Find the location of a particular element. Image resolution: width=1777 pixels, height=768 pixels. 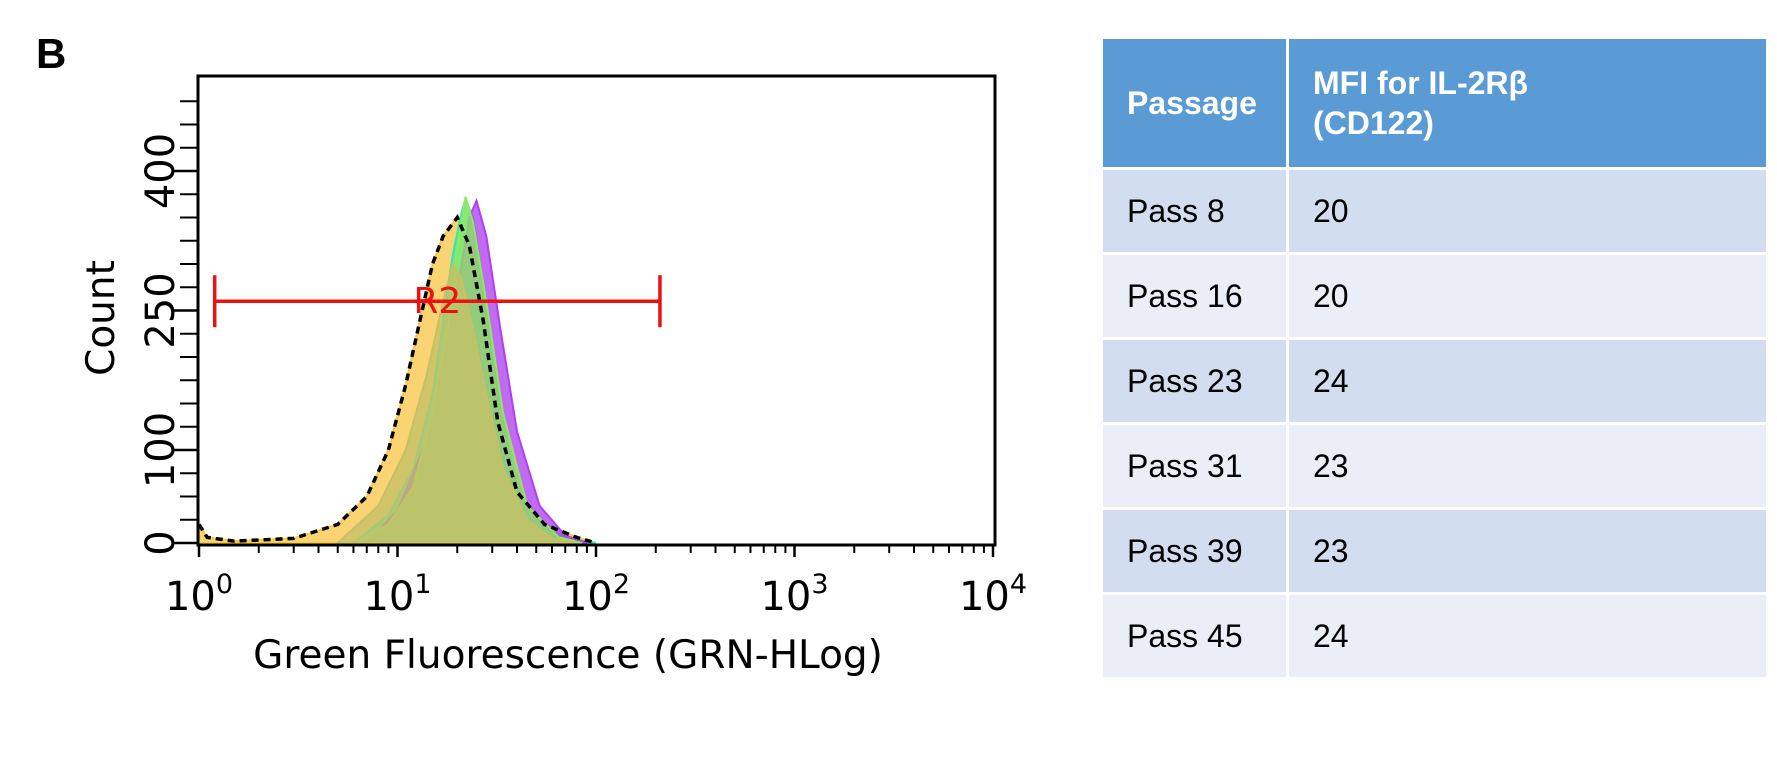

y-tick-label: 0 is located at coordinates (161, 542).